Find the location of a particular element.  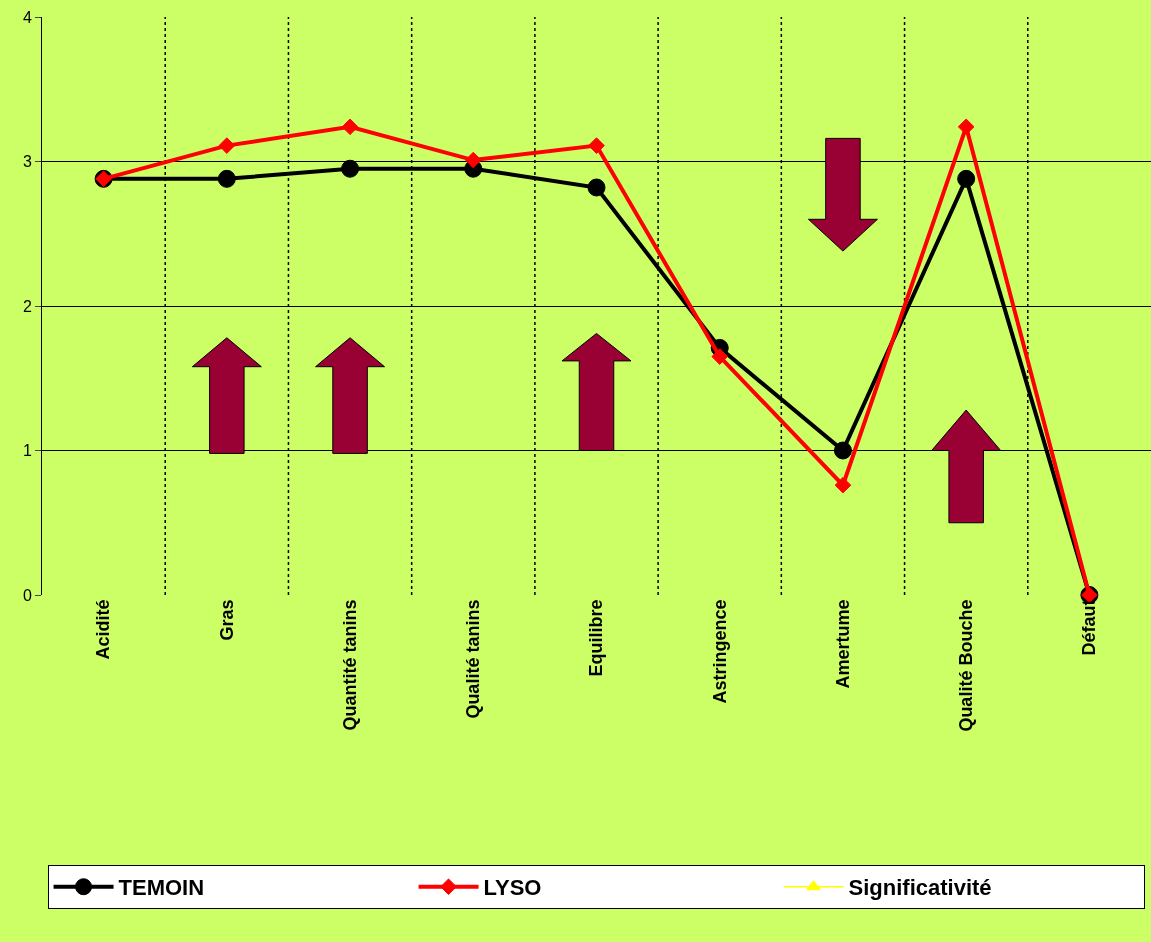

x-tick-label: Gras is located at coordinates (226, 620).